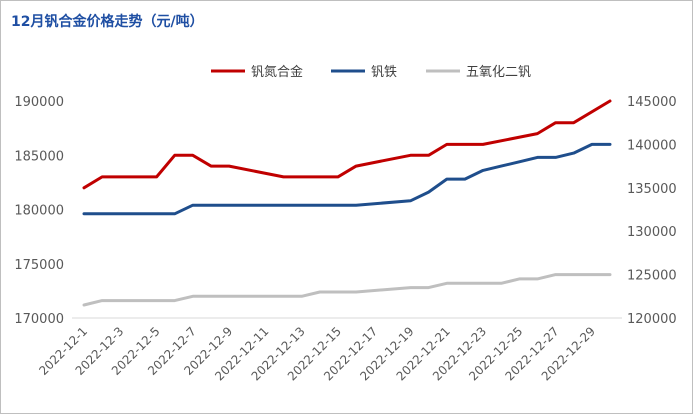 This screenshot has width=693, height=414. What do you see at coordinates (107, 22) in the screenshot?
I see `chart-title: 12月钒合金价格走势（元/吨）` at bounding box center [107, 22].